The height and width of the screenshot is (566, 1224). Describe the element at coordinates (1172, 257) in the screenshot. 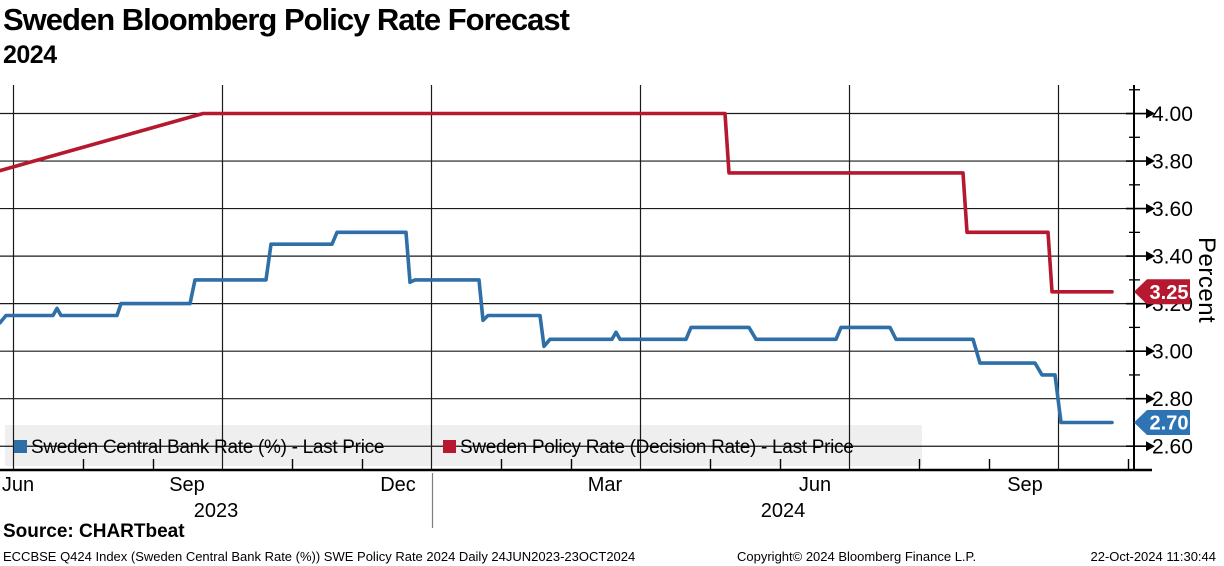

I see `y-tick-label: 3.40` at that location.